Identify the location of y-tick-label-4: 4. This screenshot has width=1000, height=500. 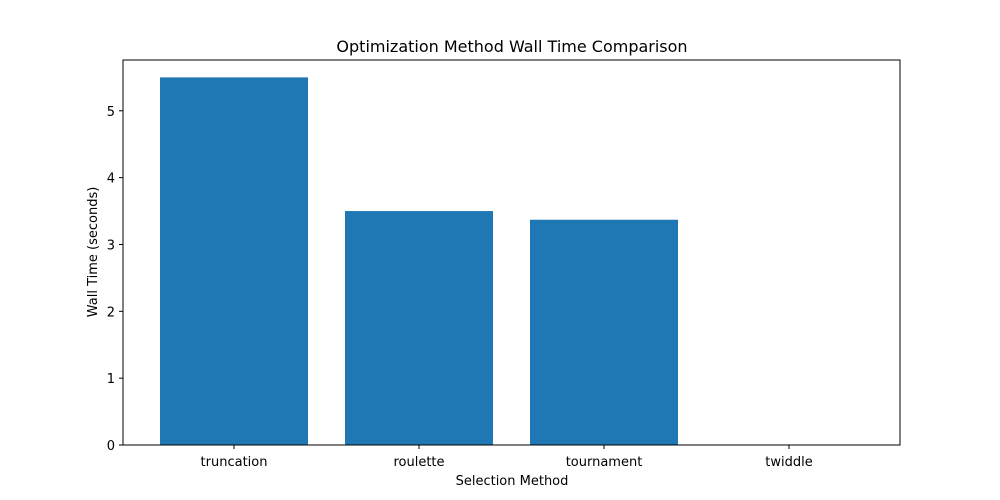
(111, 179).